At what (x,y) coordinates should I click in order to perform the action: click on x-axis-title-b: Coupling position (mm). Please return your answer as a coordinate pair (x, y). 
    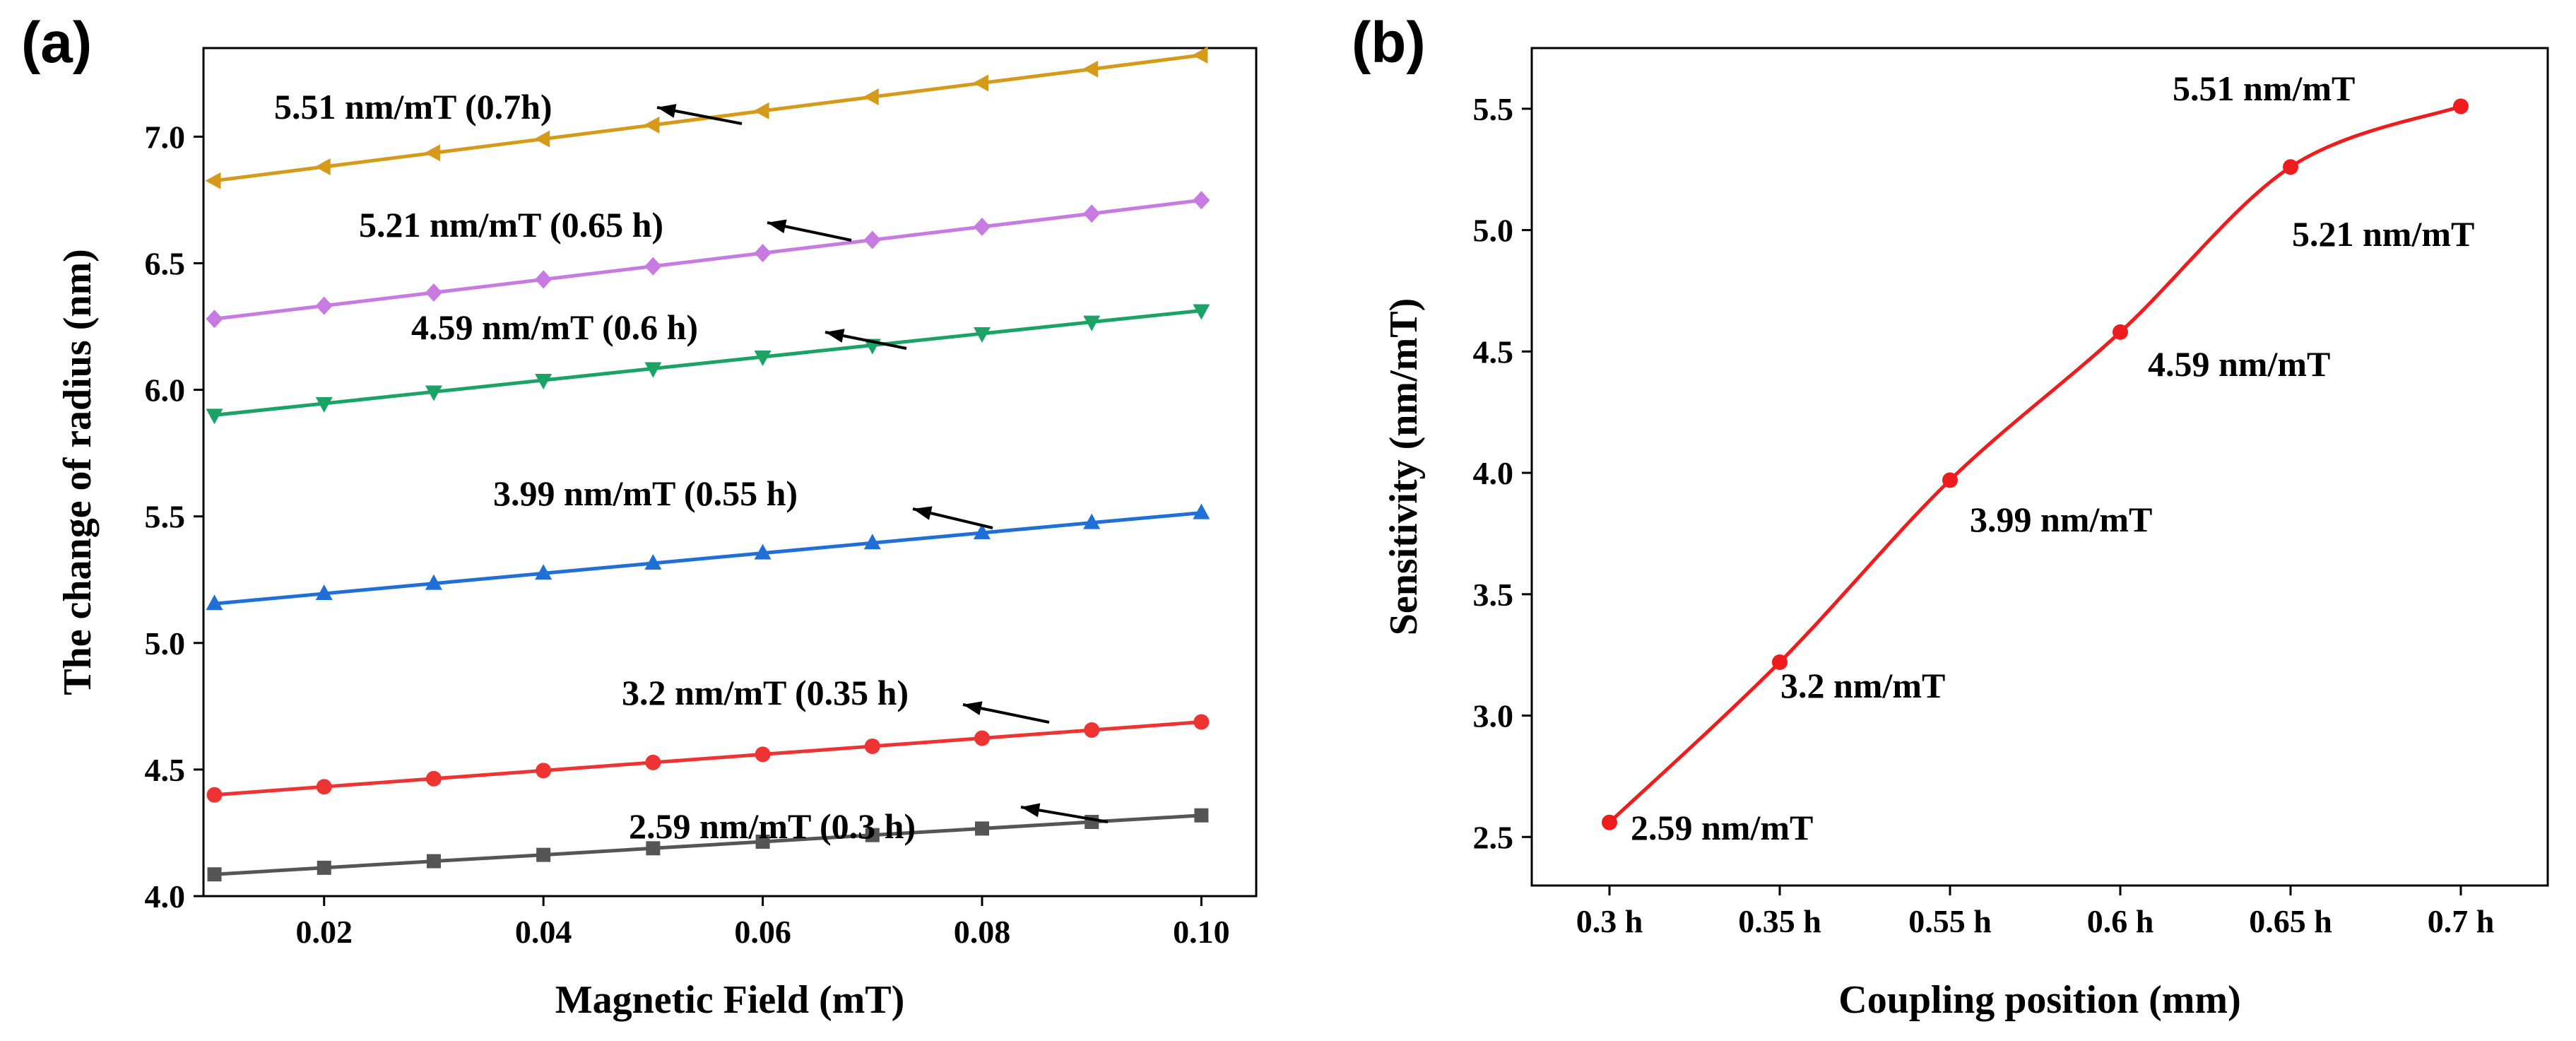
    Looking at the image, I should click on (2039, 1000).